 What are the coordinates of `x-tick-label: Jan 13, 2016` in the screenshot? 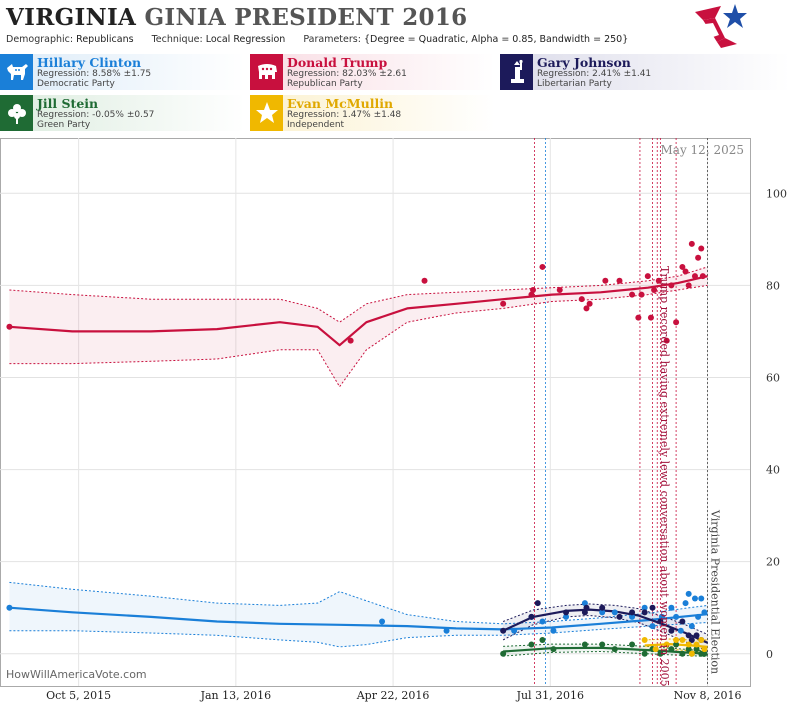 It's located at (236, 695).